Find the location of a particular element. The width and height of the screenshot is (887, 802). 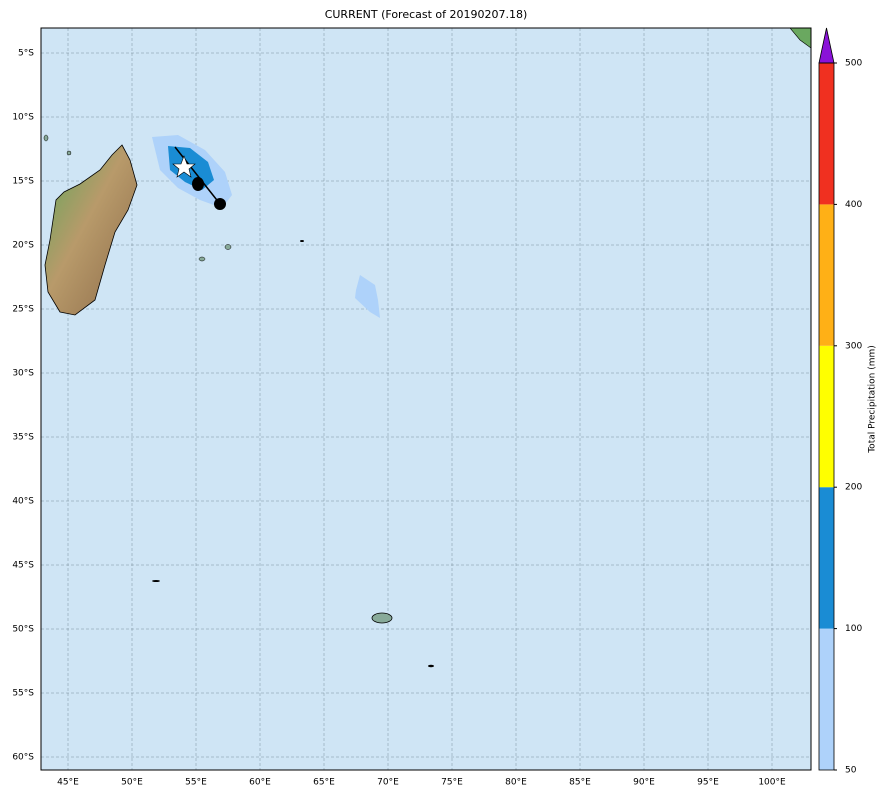

lat-tick-label: 40°S is located at coordinates (23, 502).